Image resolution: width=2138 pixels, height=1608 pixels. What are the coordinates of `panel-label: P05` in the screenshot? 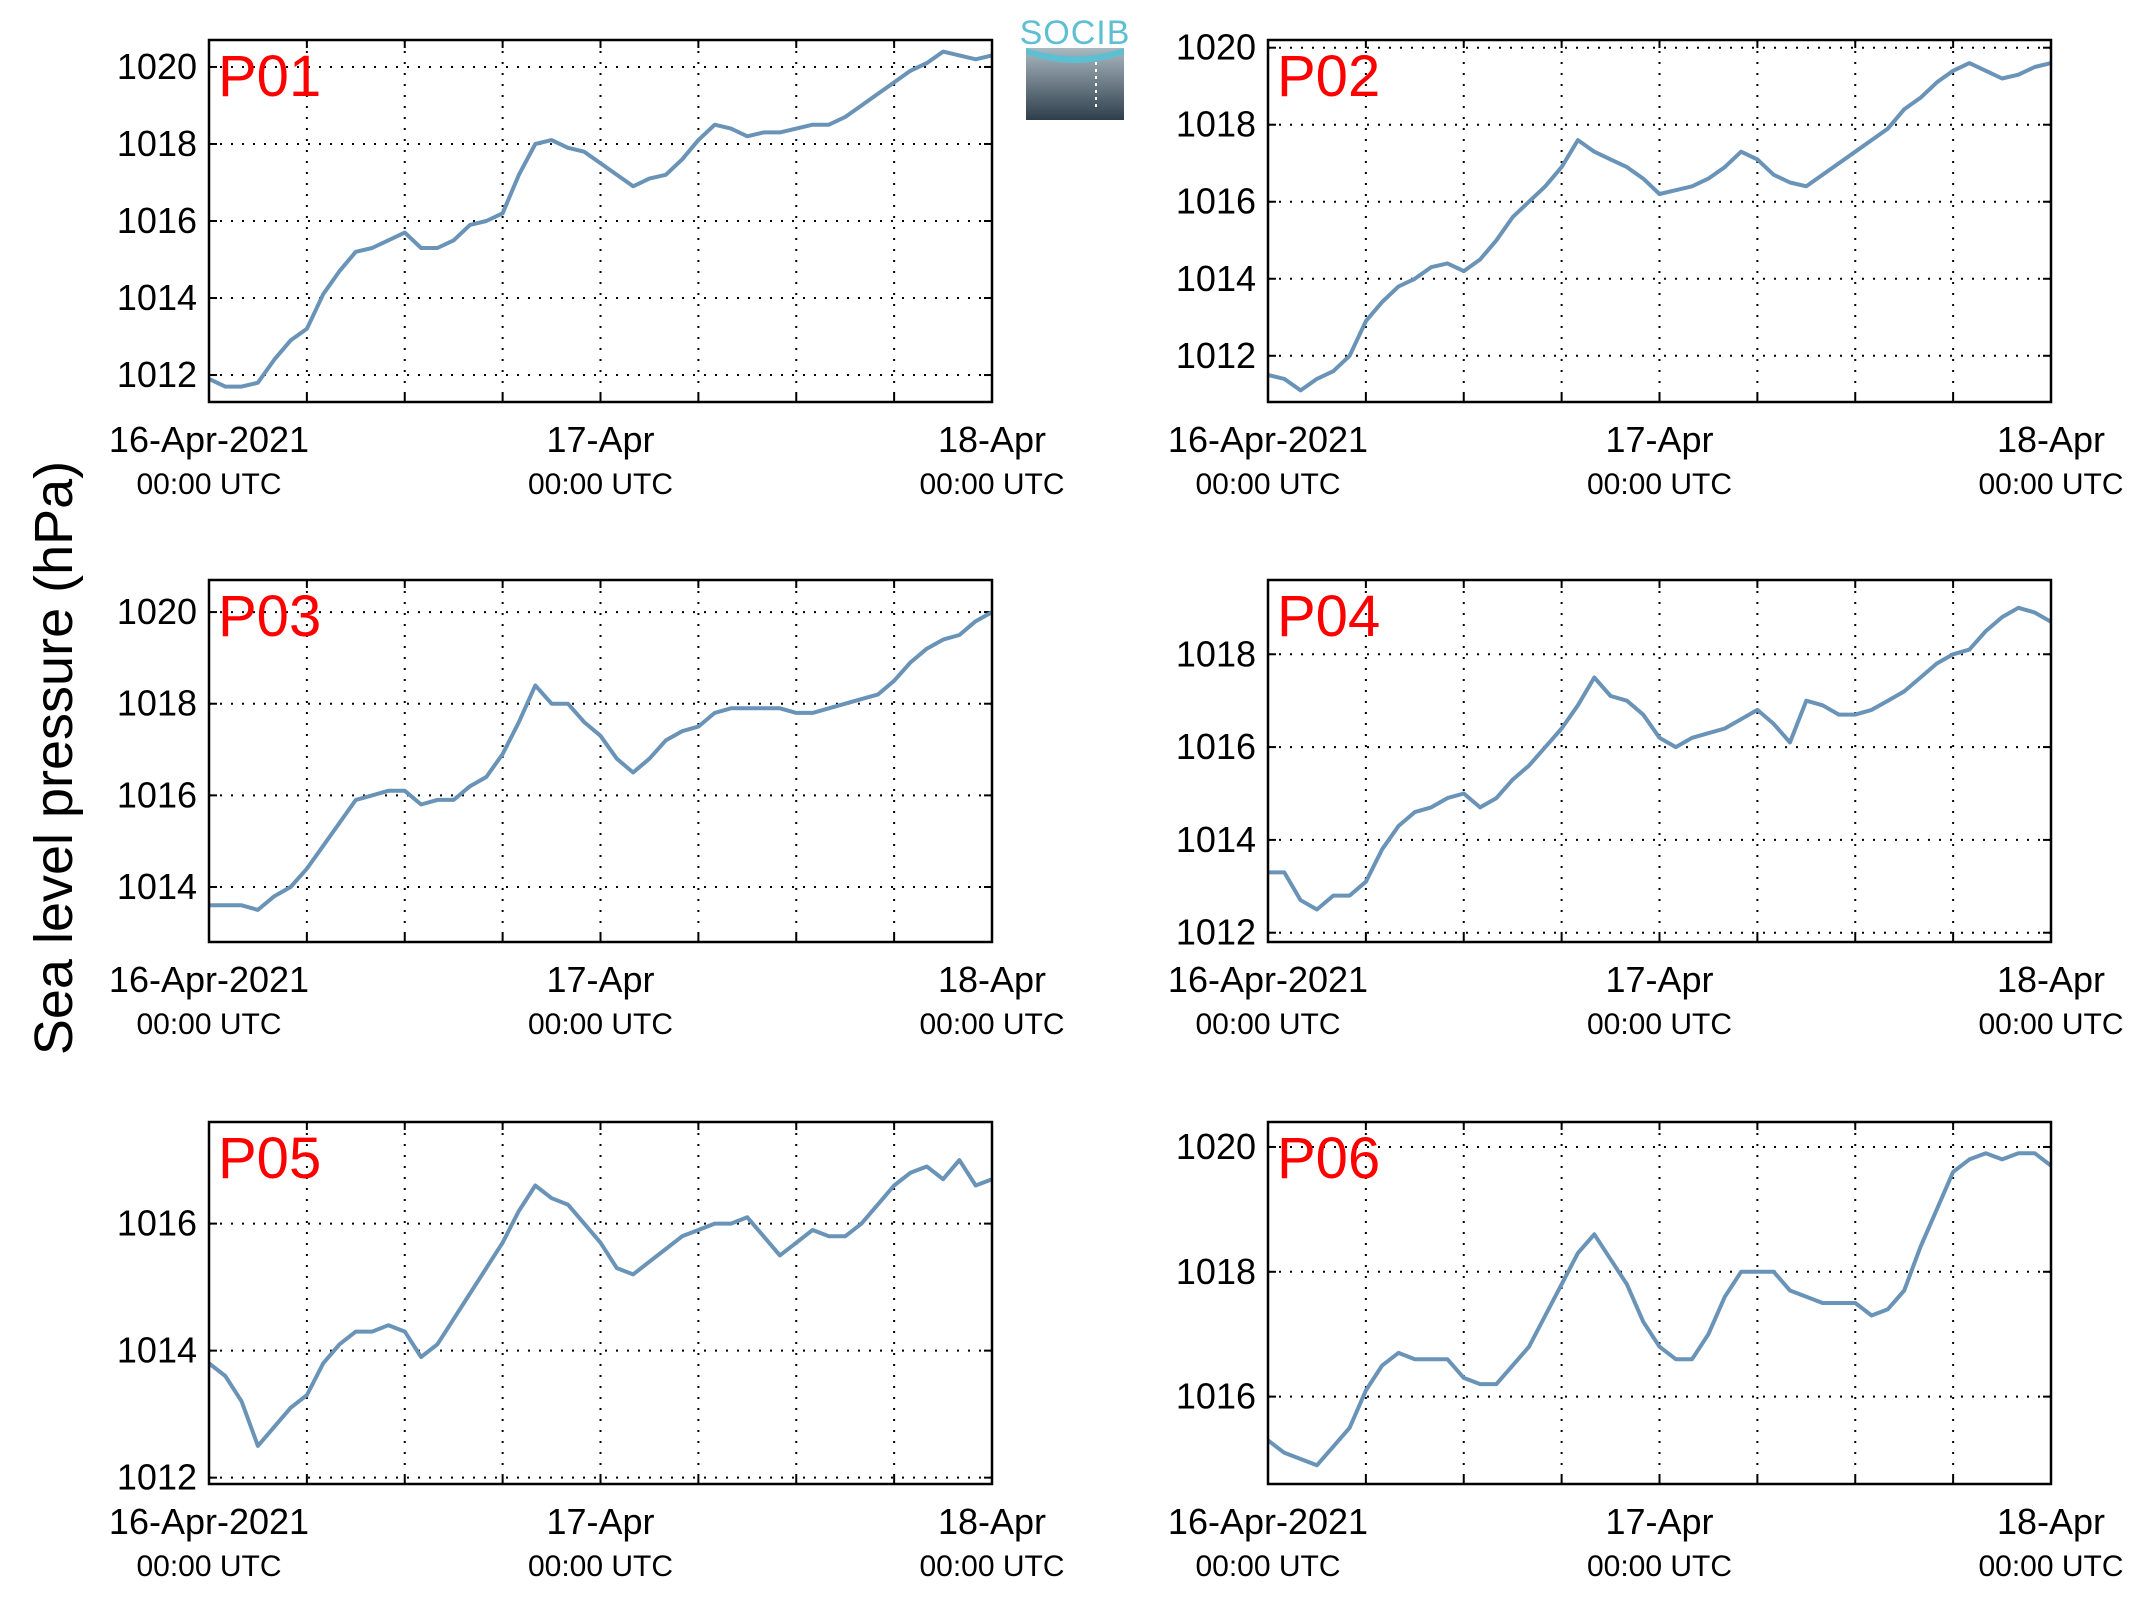 It's located at (269, 1158).